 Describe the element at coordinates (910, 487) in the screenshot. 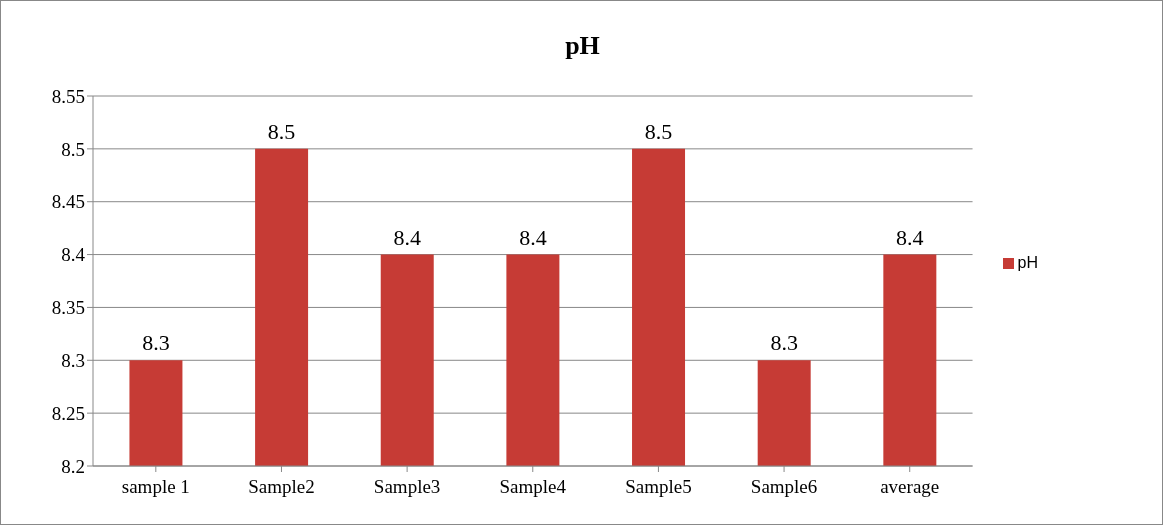

I see `x-tick-label: average` at that location.